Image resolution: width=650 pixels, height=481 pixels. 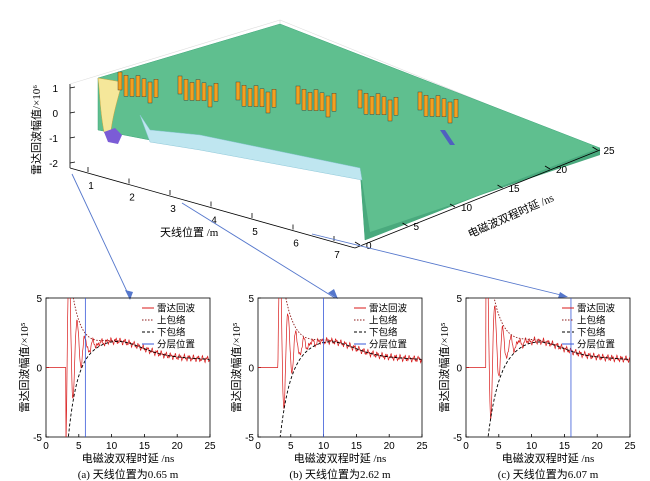 What do you see at coordinates (296, 244) in the screenshot?
I see `x-tick-label: 6` at bounding box center [296, 244].